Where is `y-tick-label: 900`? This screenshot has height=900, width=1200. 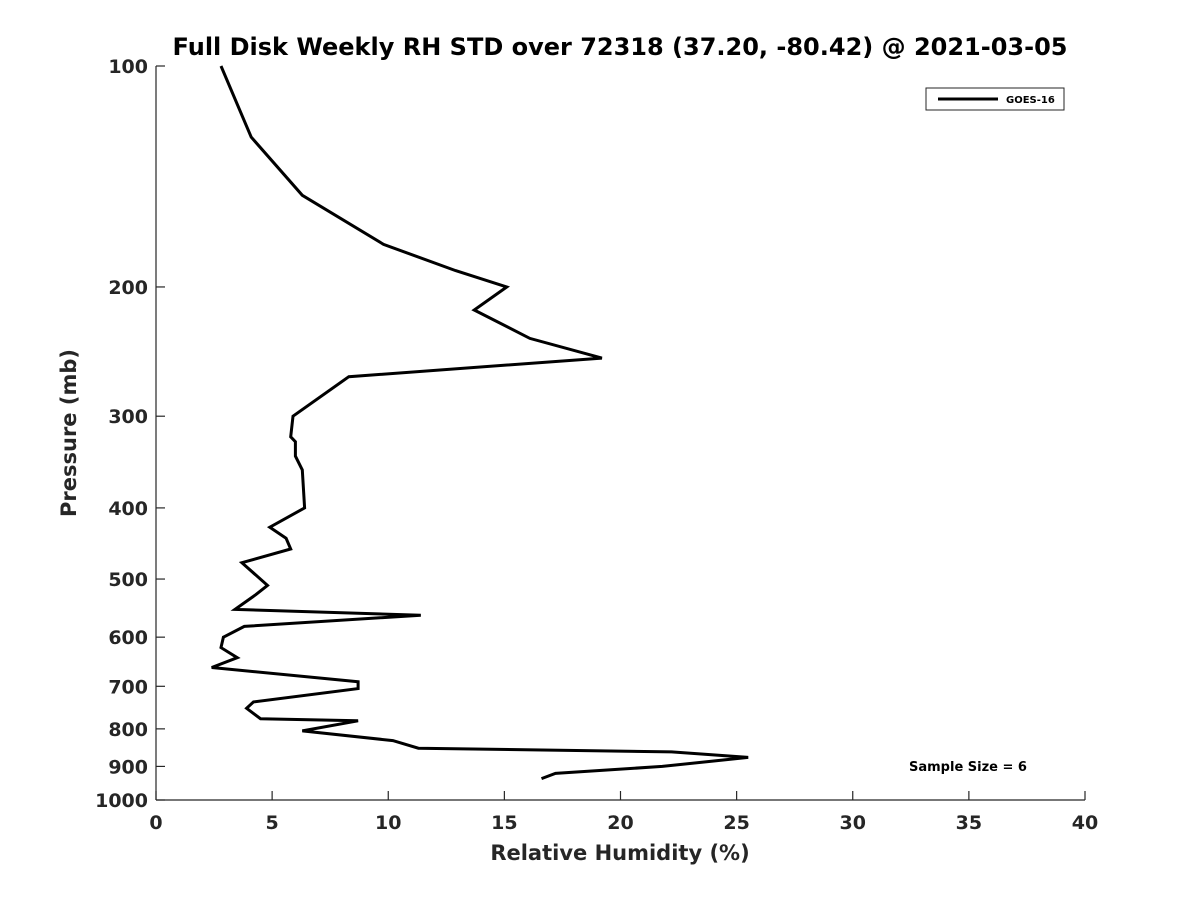
y-tick-label: 900 is located at coordinates (128, 767).